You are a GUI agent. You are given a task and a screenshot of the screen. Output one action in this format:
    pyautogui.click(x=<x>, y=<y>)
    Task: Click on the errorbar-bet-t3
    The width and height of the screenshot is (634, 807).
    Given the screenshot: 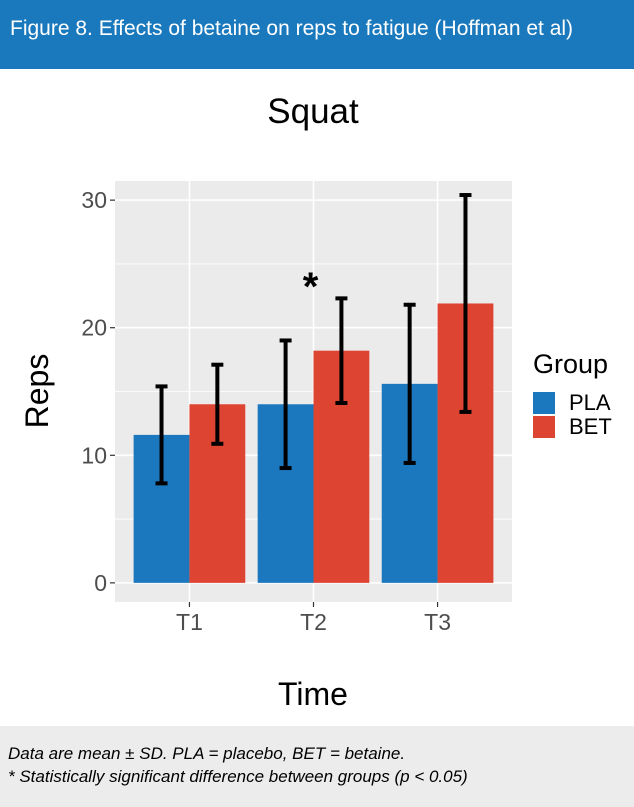 What is the action you would take?
    pyautogui.click(x=465, y=303)
    